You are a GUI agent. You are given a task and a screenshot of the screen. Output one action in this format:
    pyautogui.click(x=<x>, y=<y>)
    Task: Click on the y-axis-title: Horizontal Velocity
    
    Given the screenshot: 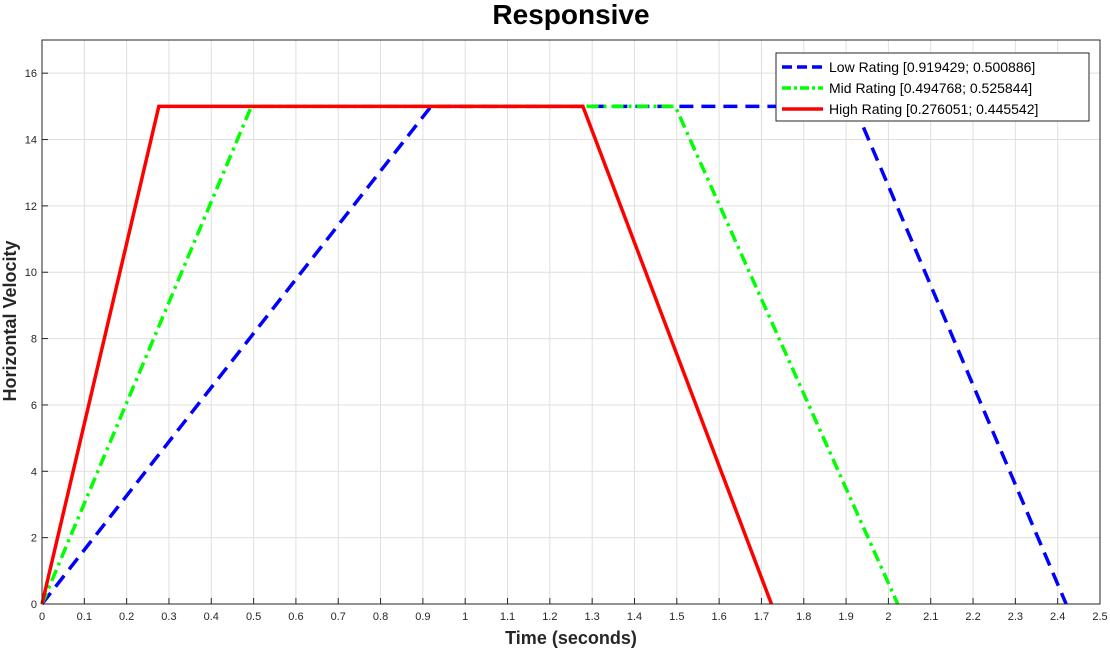 What is the action you would take?
    pyautogui.click(x=10, y=320)
    